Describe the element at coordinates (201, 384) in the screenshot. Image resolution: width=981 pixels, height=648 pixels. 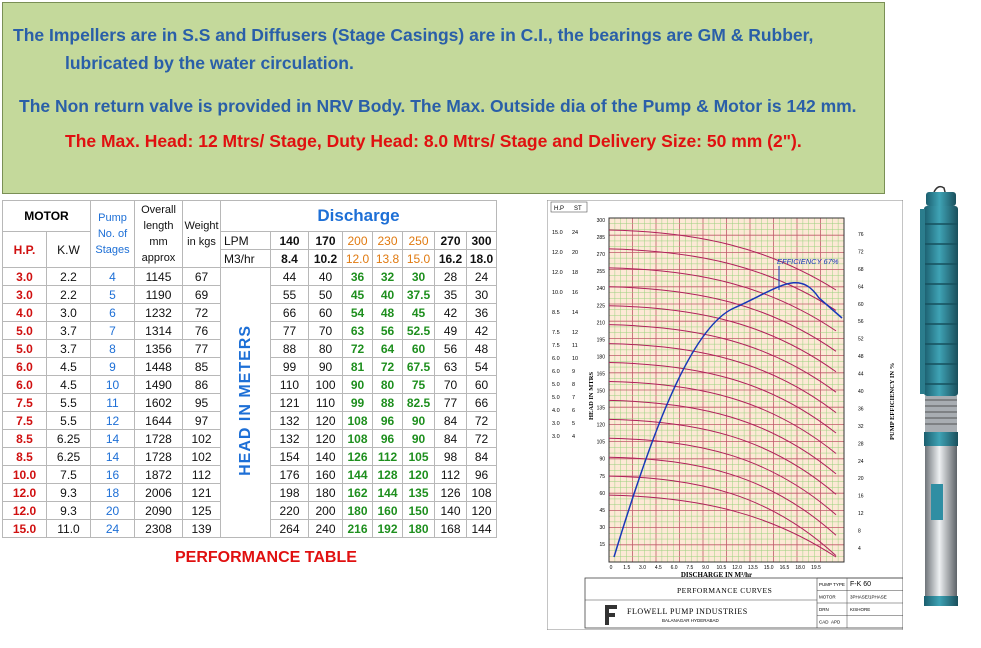
I see `weight-cell: 86` at that location.